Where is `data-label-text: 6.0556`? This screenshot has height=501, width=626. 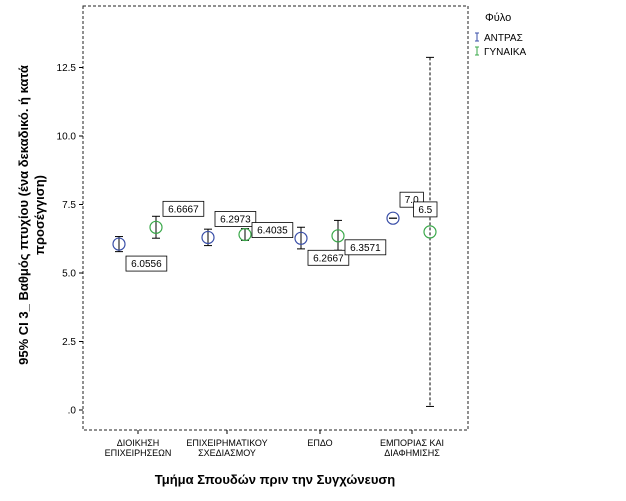
data-label-text: 6.0556 is located at coordinates (146, 264).